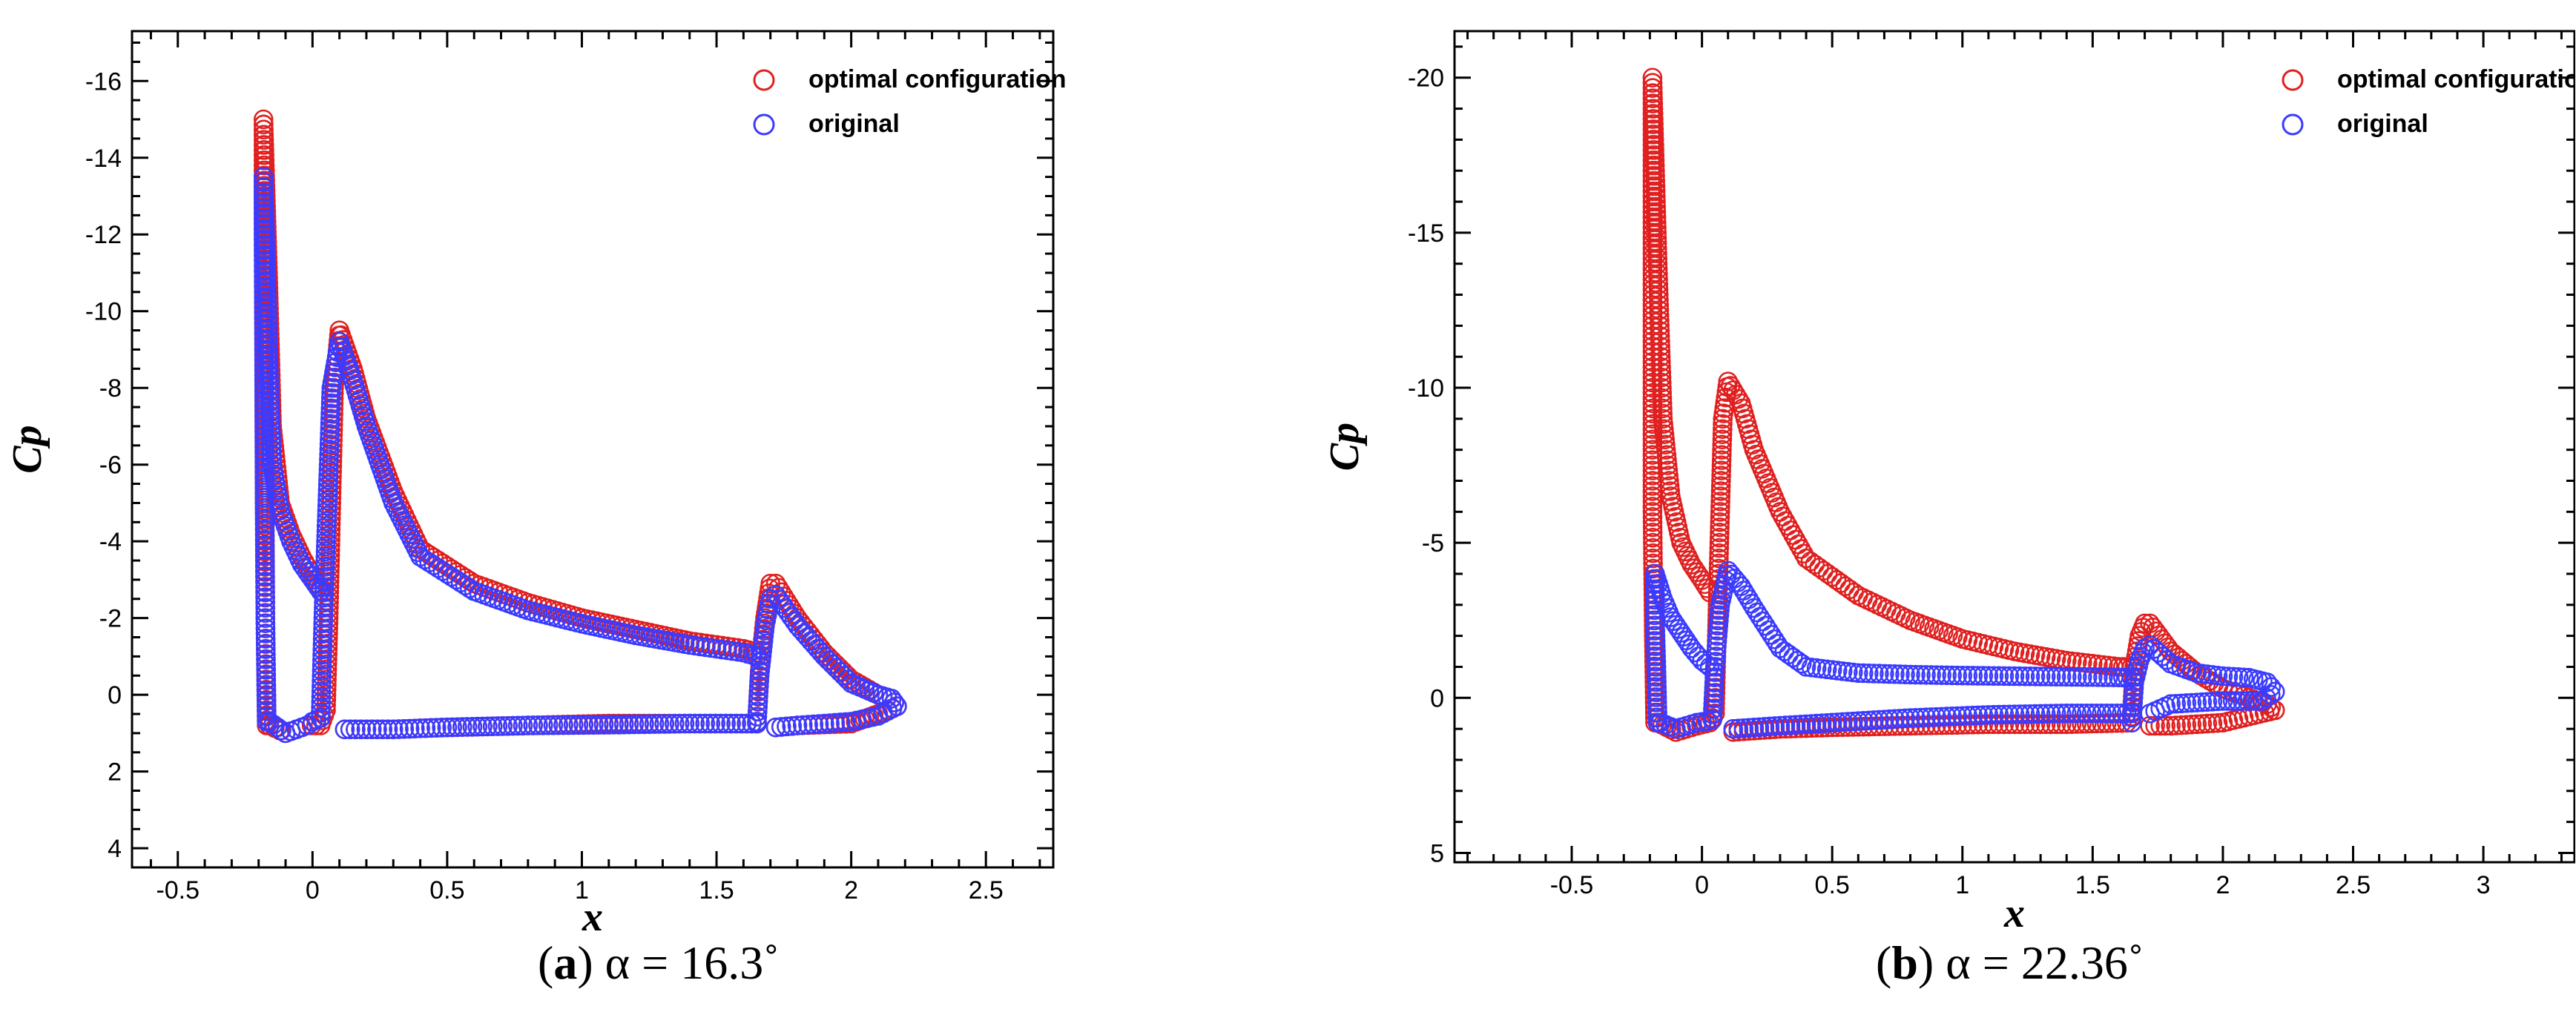 Image resolution: width=2576 pixels, height=1032 pixels. I want to click on y-axis-label-b: Cp, so click(1345, 447).